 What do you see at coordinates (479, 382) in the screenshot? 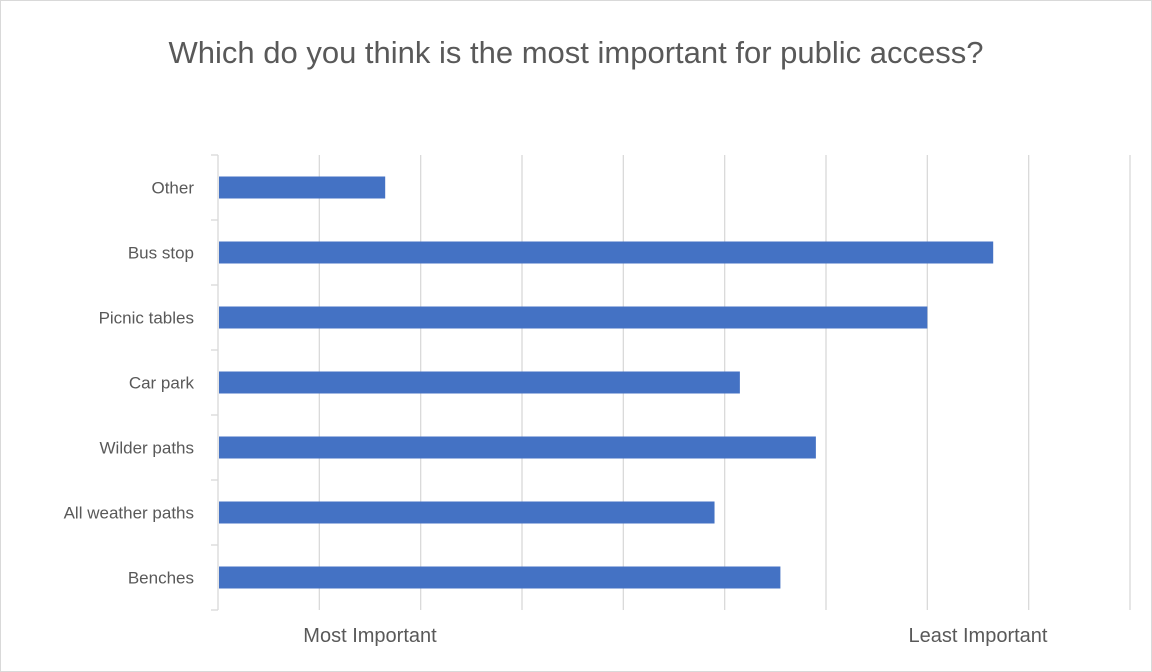
I see `bar-car-park` at bounding box center [479, 382].